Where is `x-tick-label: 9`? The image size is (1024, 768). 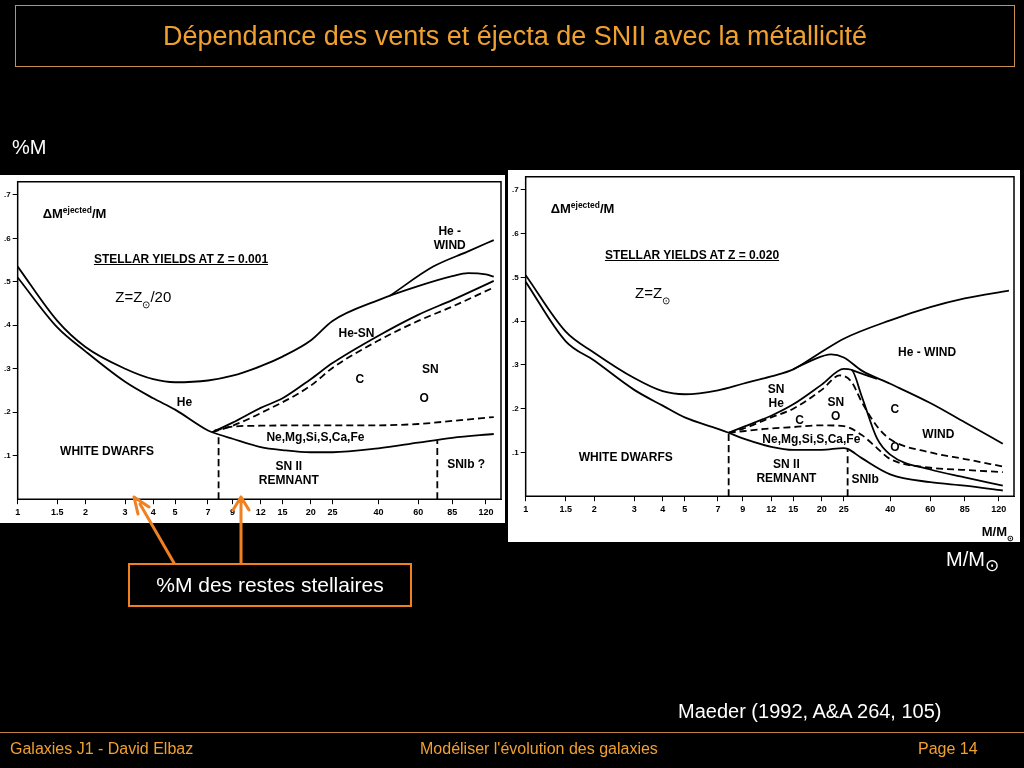
x-tick-label: 9 is located at coordinates (743, 509).